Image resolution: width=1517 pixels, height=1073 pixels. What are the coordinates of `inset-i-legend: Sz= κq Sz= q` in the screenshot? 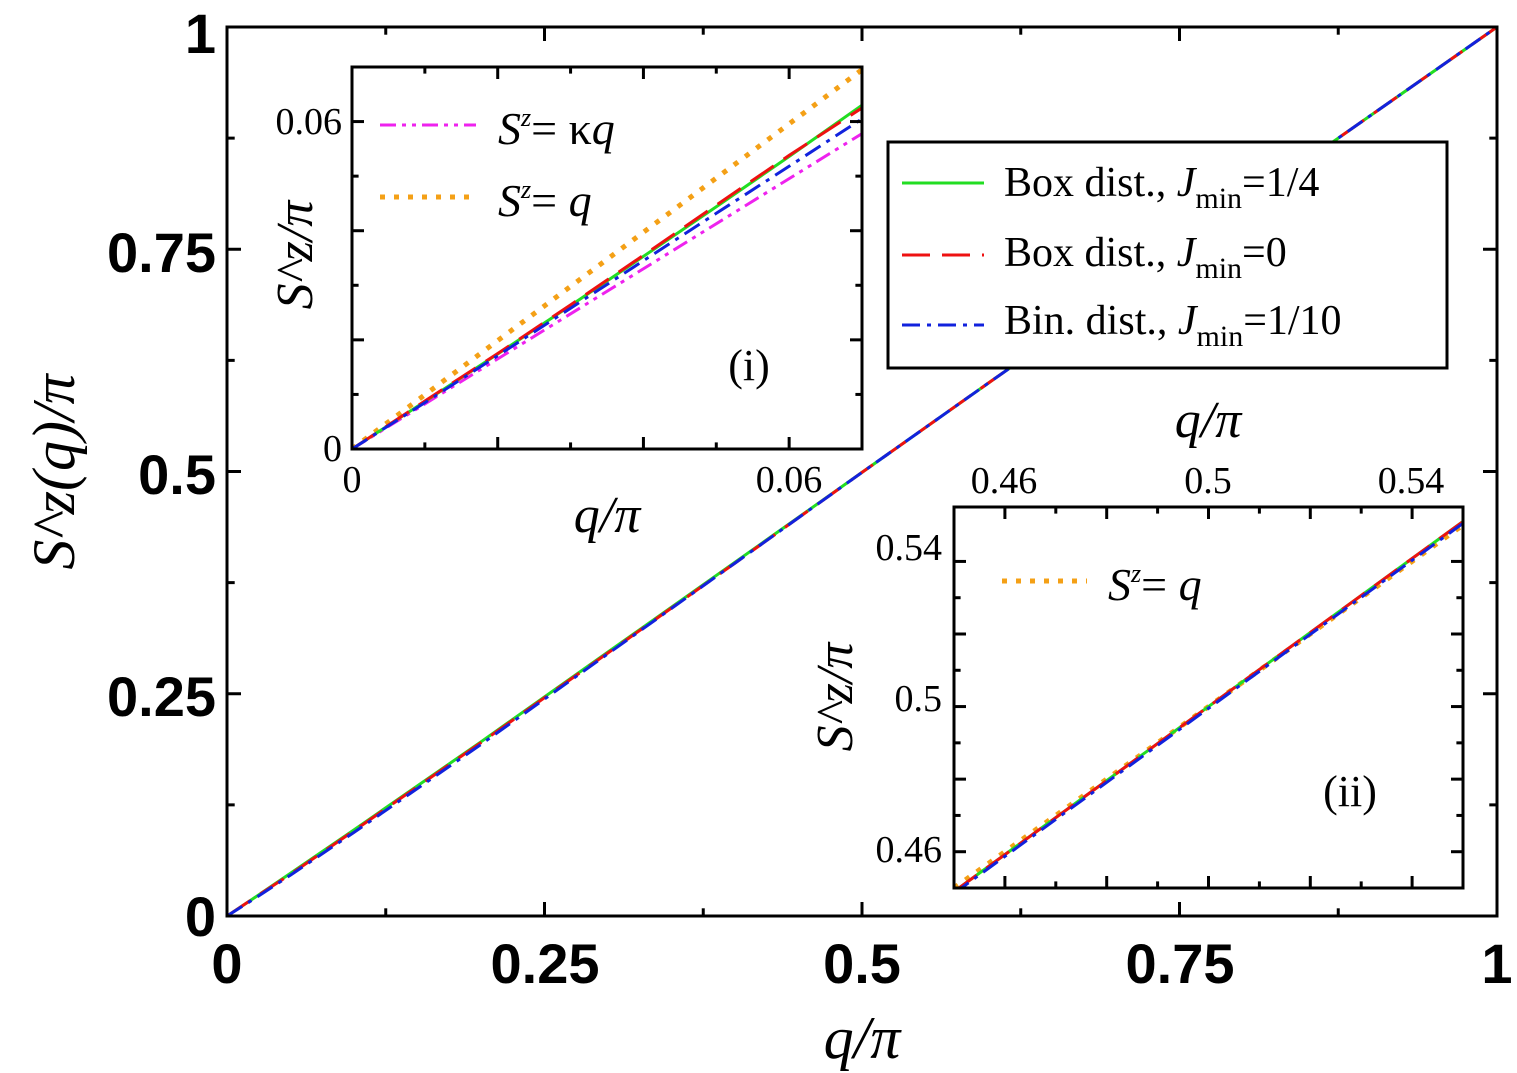 It's located at (497, 164).